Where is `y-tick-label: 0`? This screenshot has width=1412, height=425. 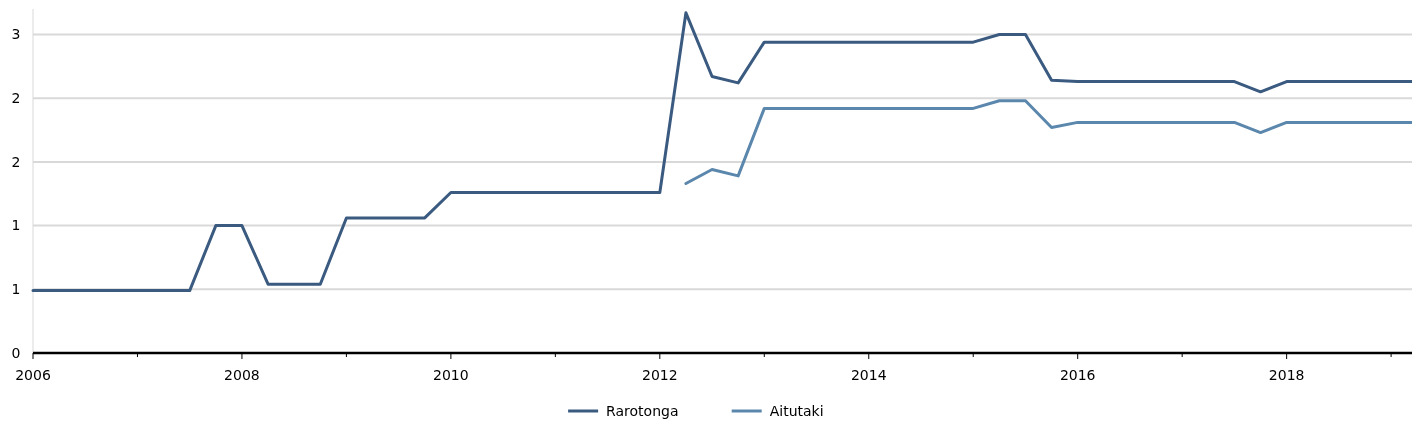 y-tick-label: 0 is located at coordinates (16, 352).